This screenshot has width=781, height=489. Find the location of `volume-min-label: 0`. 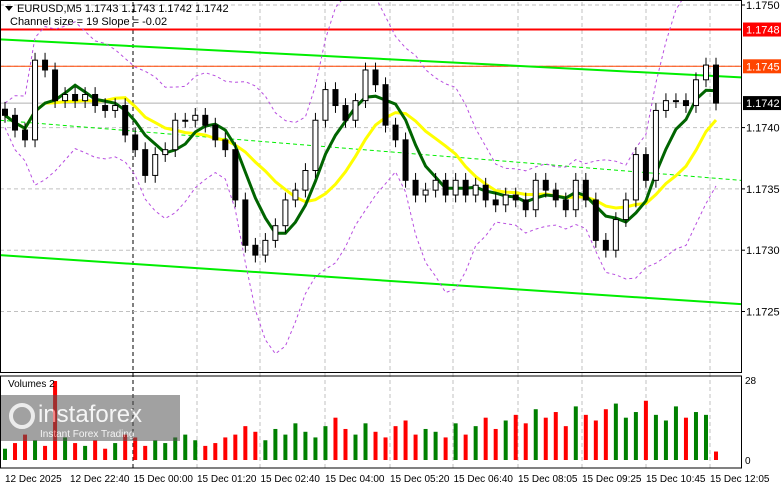

volume-min-label: 0 is located at coordinates (748, 461).